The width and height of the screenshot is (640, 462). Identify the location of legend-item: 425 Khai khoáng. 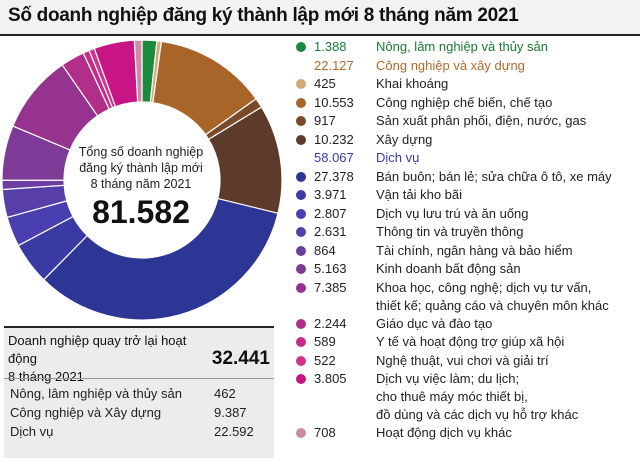
(466, 84).